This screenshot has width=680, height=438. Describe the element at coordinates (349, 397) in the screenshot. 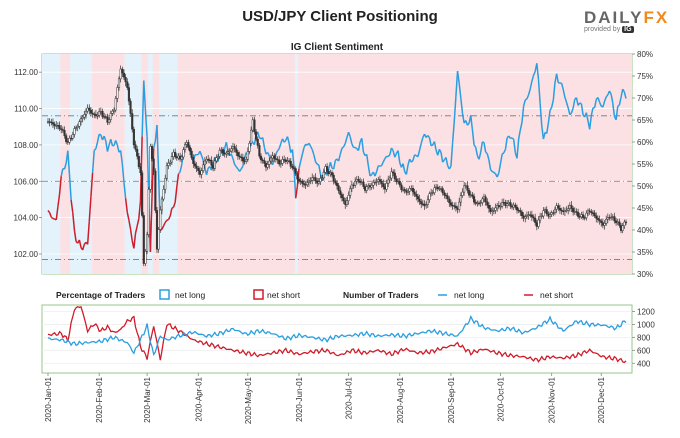

I see `month-tick-label: 2020-Jul-01` at that location.